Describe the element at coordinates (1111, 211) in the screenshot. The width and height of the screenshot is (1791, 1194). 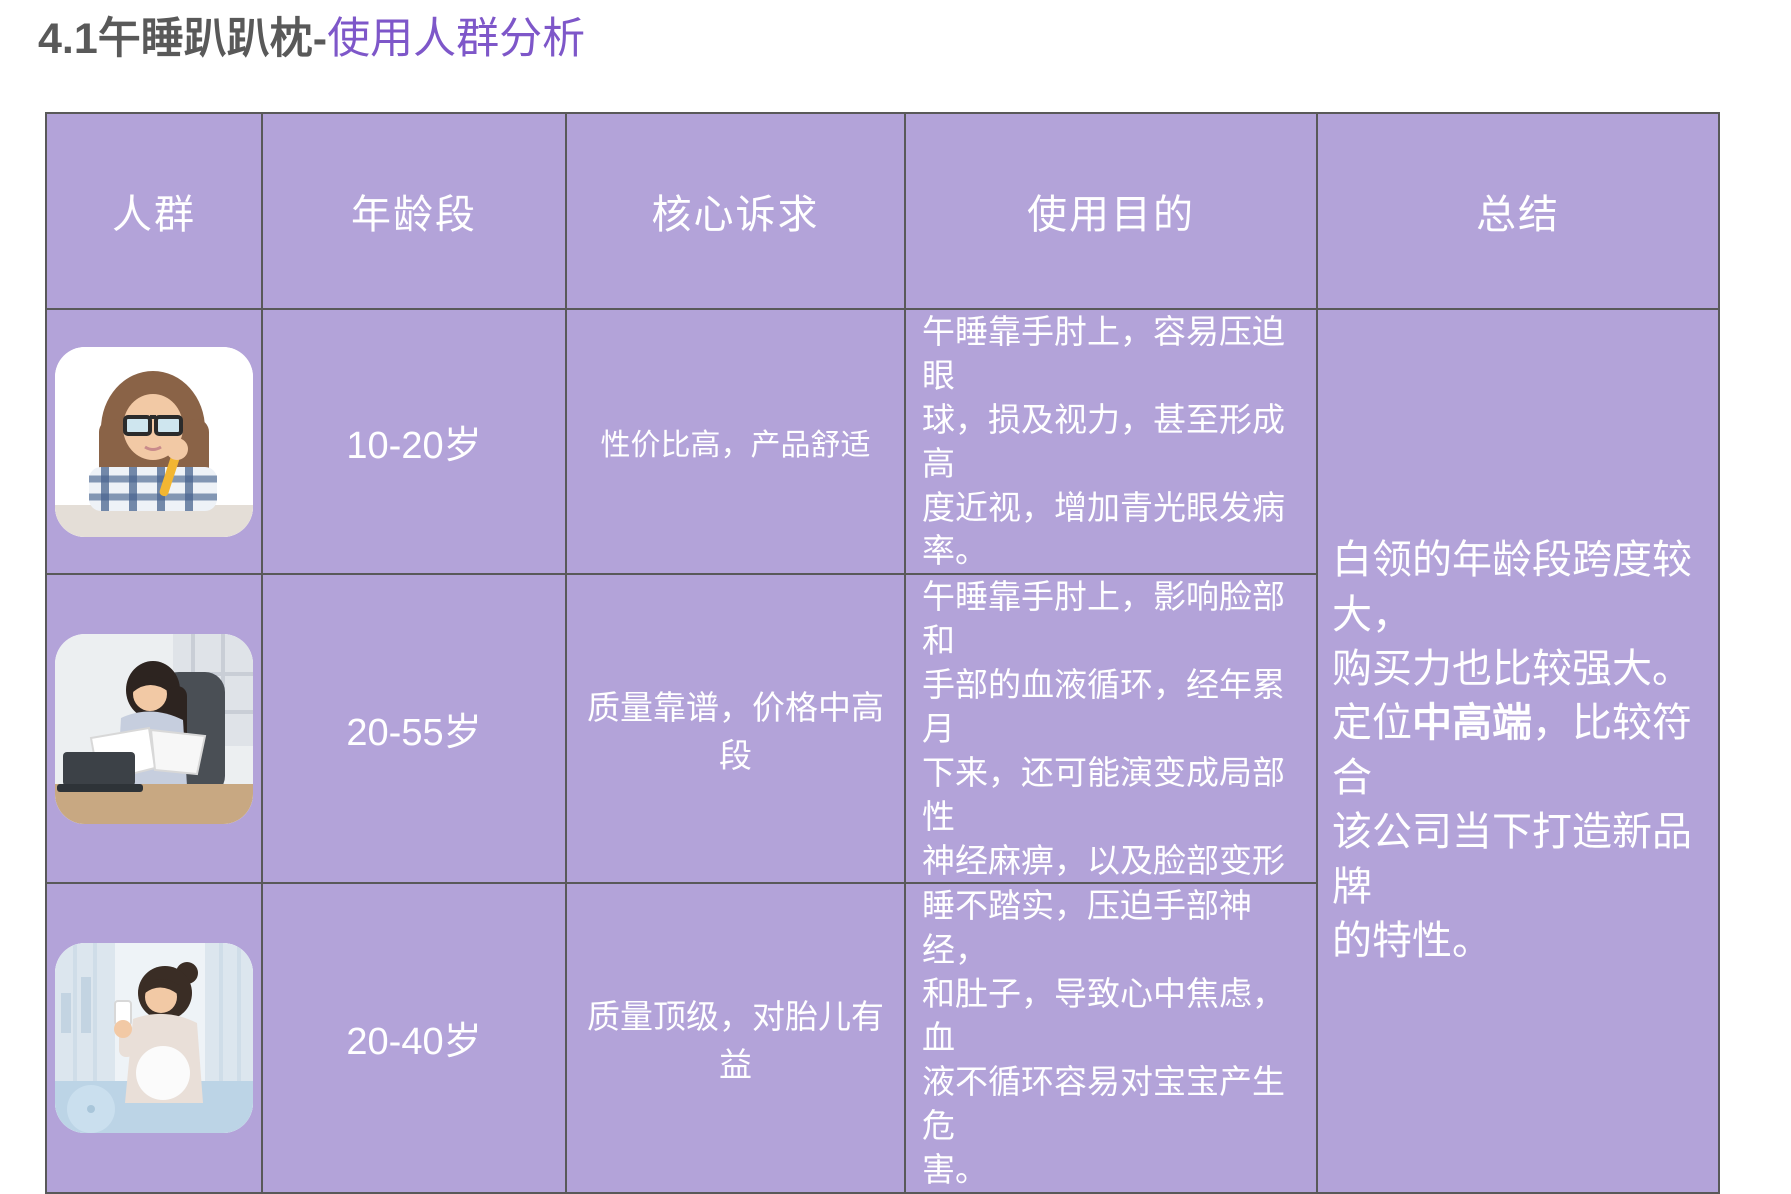
I see `col-header-purpose: 使用目的` at that location.